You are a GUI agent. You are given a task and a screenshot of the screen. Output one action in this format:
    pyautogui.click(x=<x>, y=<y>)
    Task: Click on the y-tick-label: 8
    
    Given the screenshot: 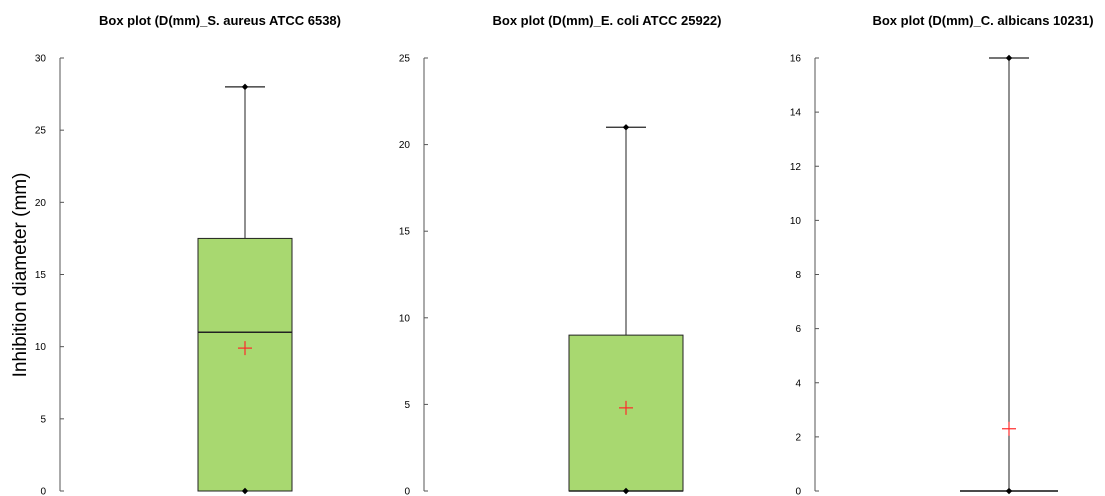 What is the action you would take?
    pyautogui.click(x=798, y=275)
    